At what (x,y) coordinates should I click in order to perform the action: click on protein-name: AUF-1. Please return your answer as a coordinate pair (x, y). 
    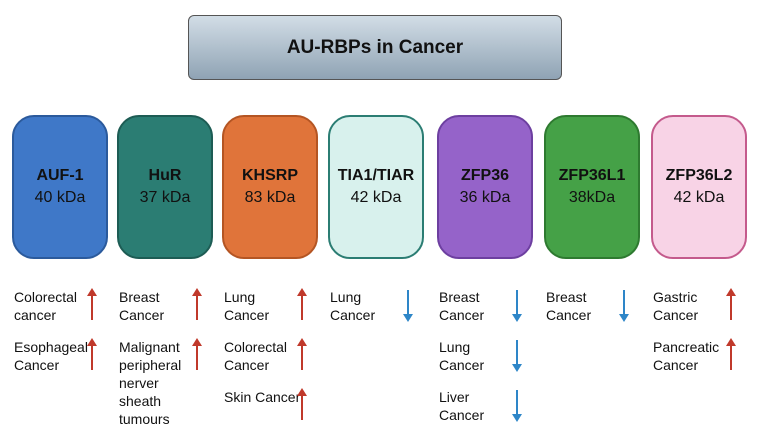
    Looking at the image, I should click on (60, 175).